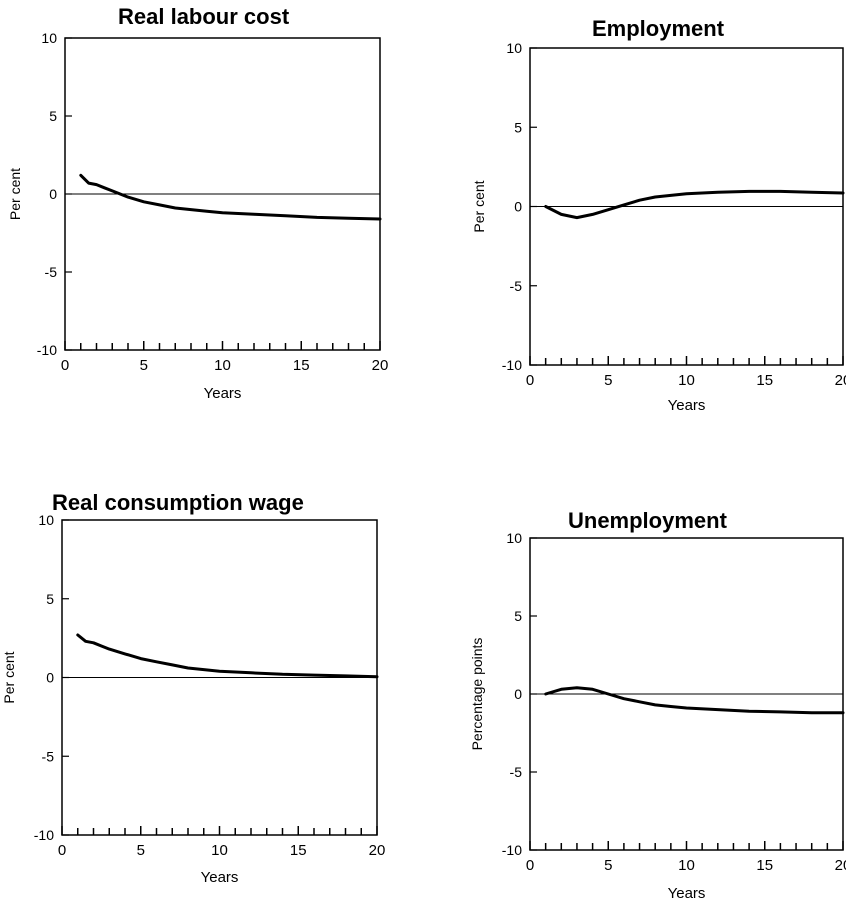  Describe the element at coordinates (477, 694) in the screenshot. I see `y-axis-label: Percentage points` at that location.